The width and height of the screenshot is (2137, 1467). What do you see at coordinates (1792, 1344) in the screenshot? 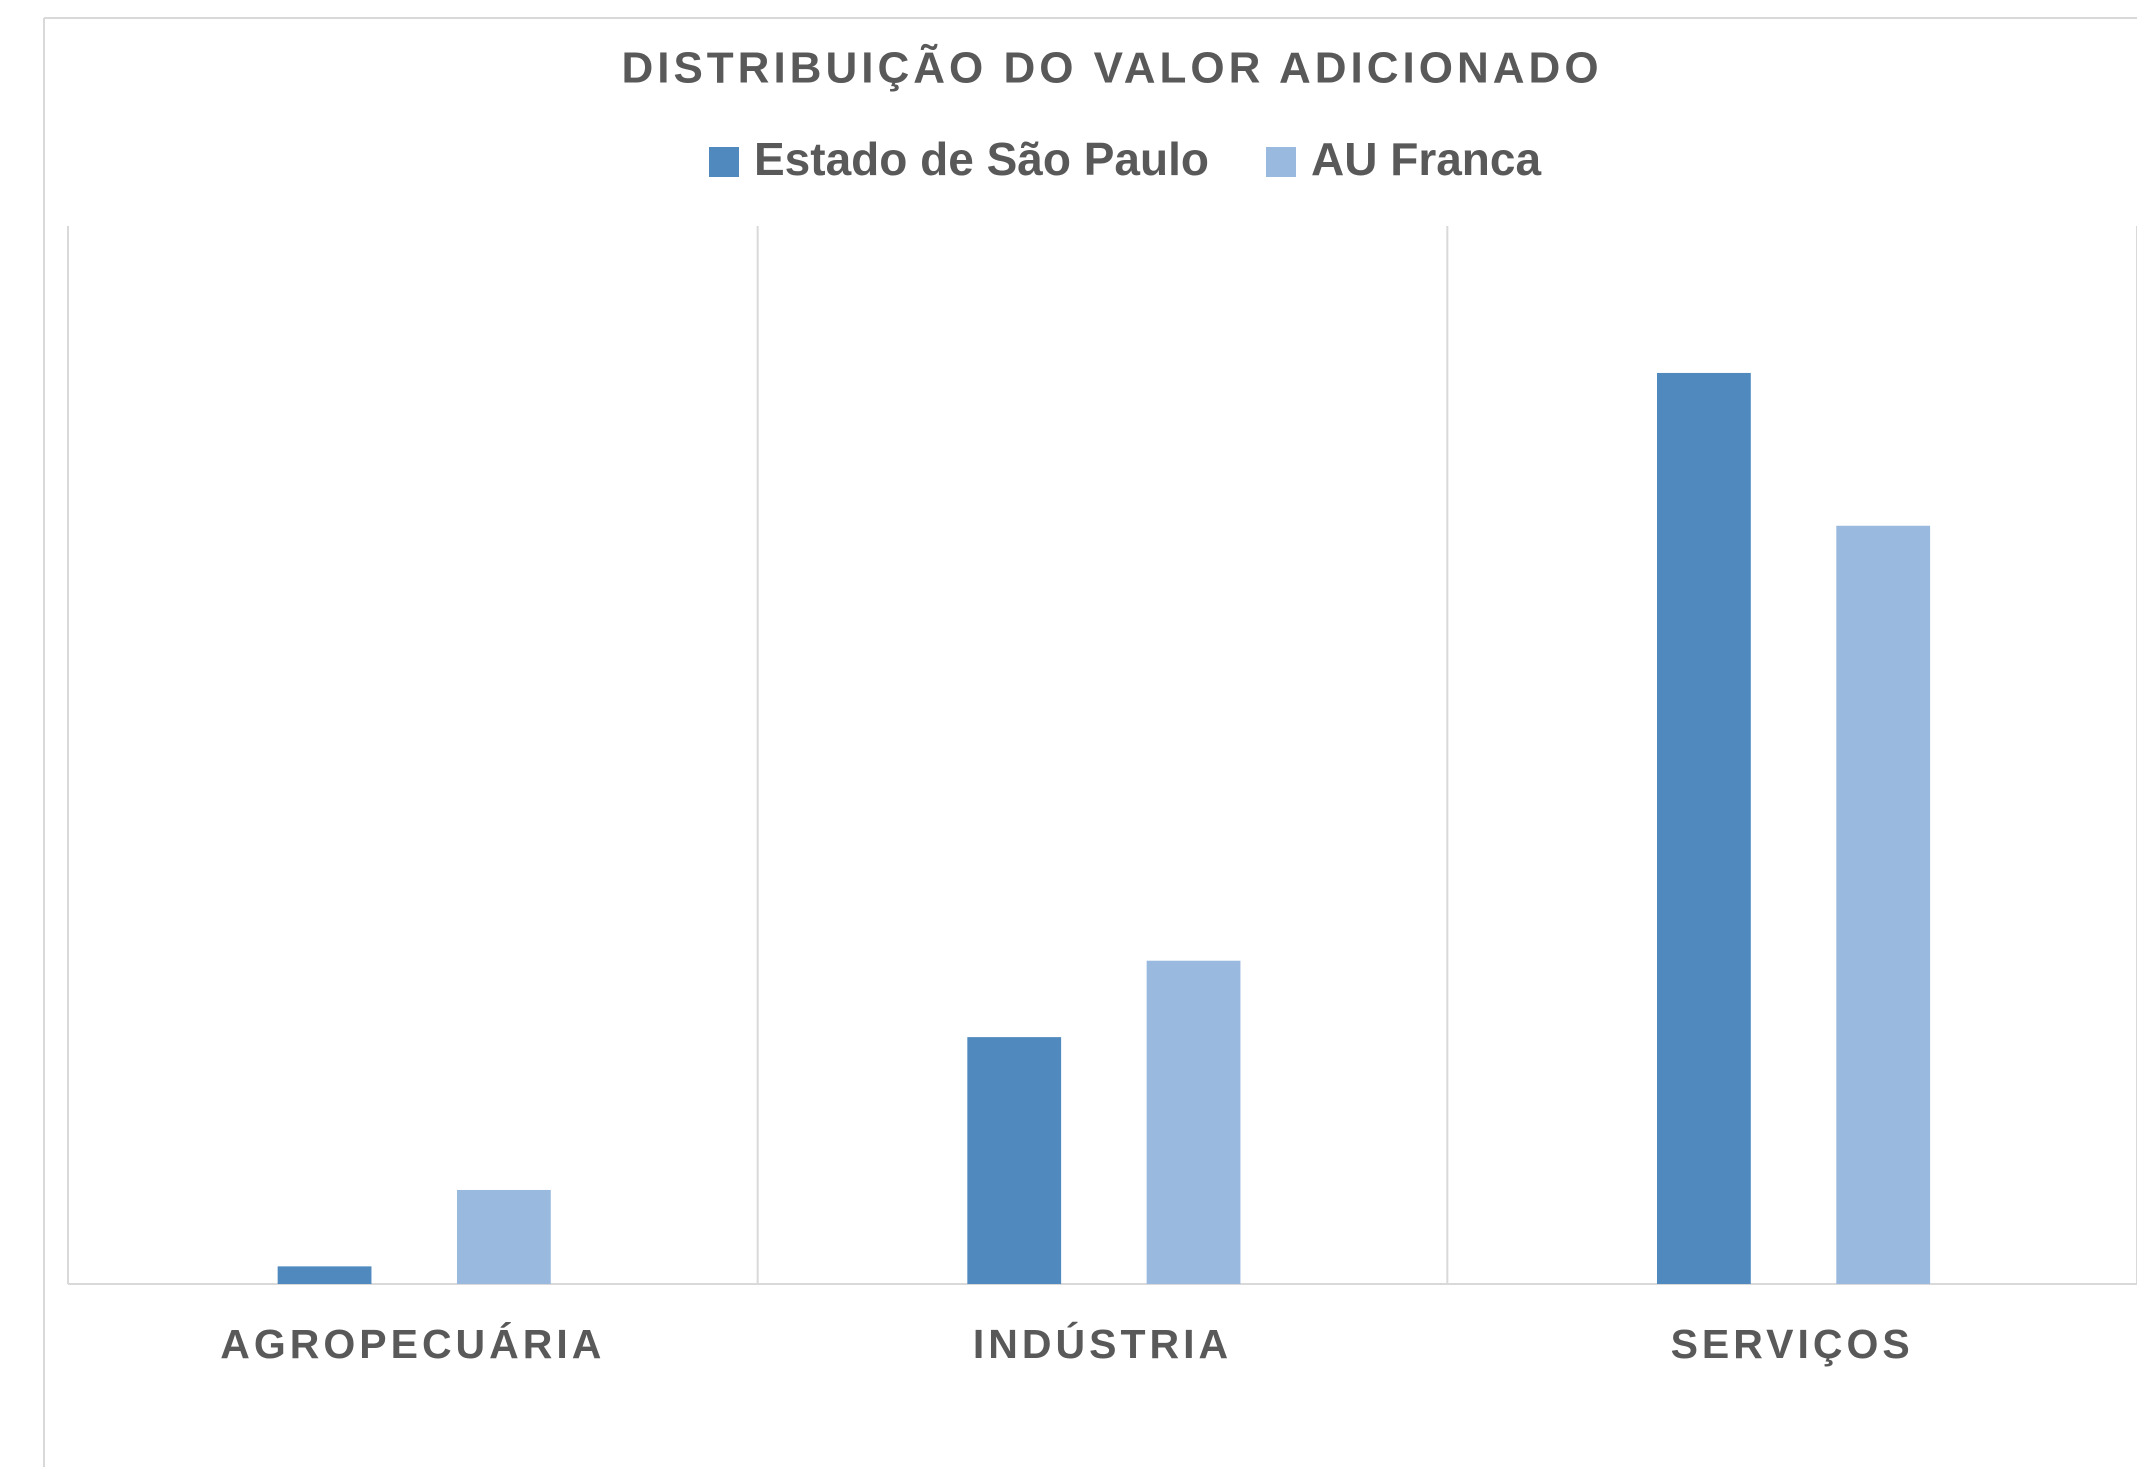
I see `x-tick-label: SERVIÇOS` at bounding box center [1792, 1344].